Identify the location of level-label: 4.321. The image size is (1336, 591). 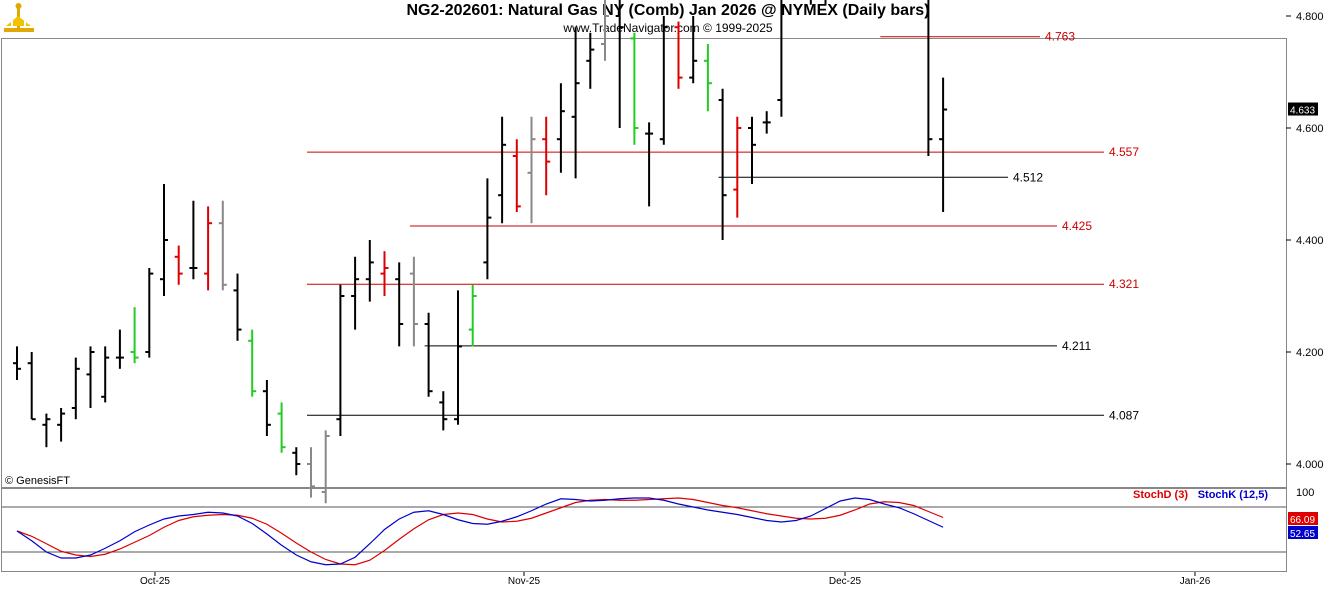
(1124, 284).